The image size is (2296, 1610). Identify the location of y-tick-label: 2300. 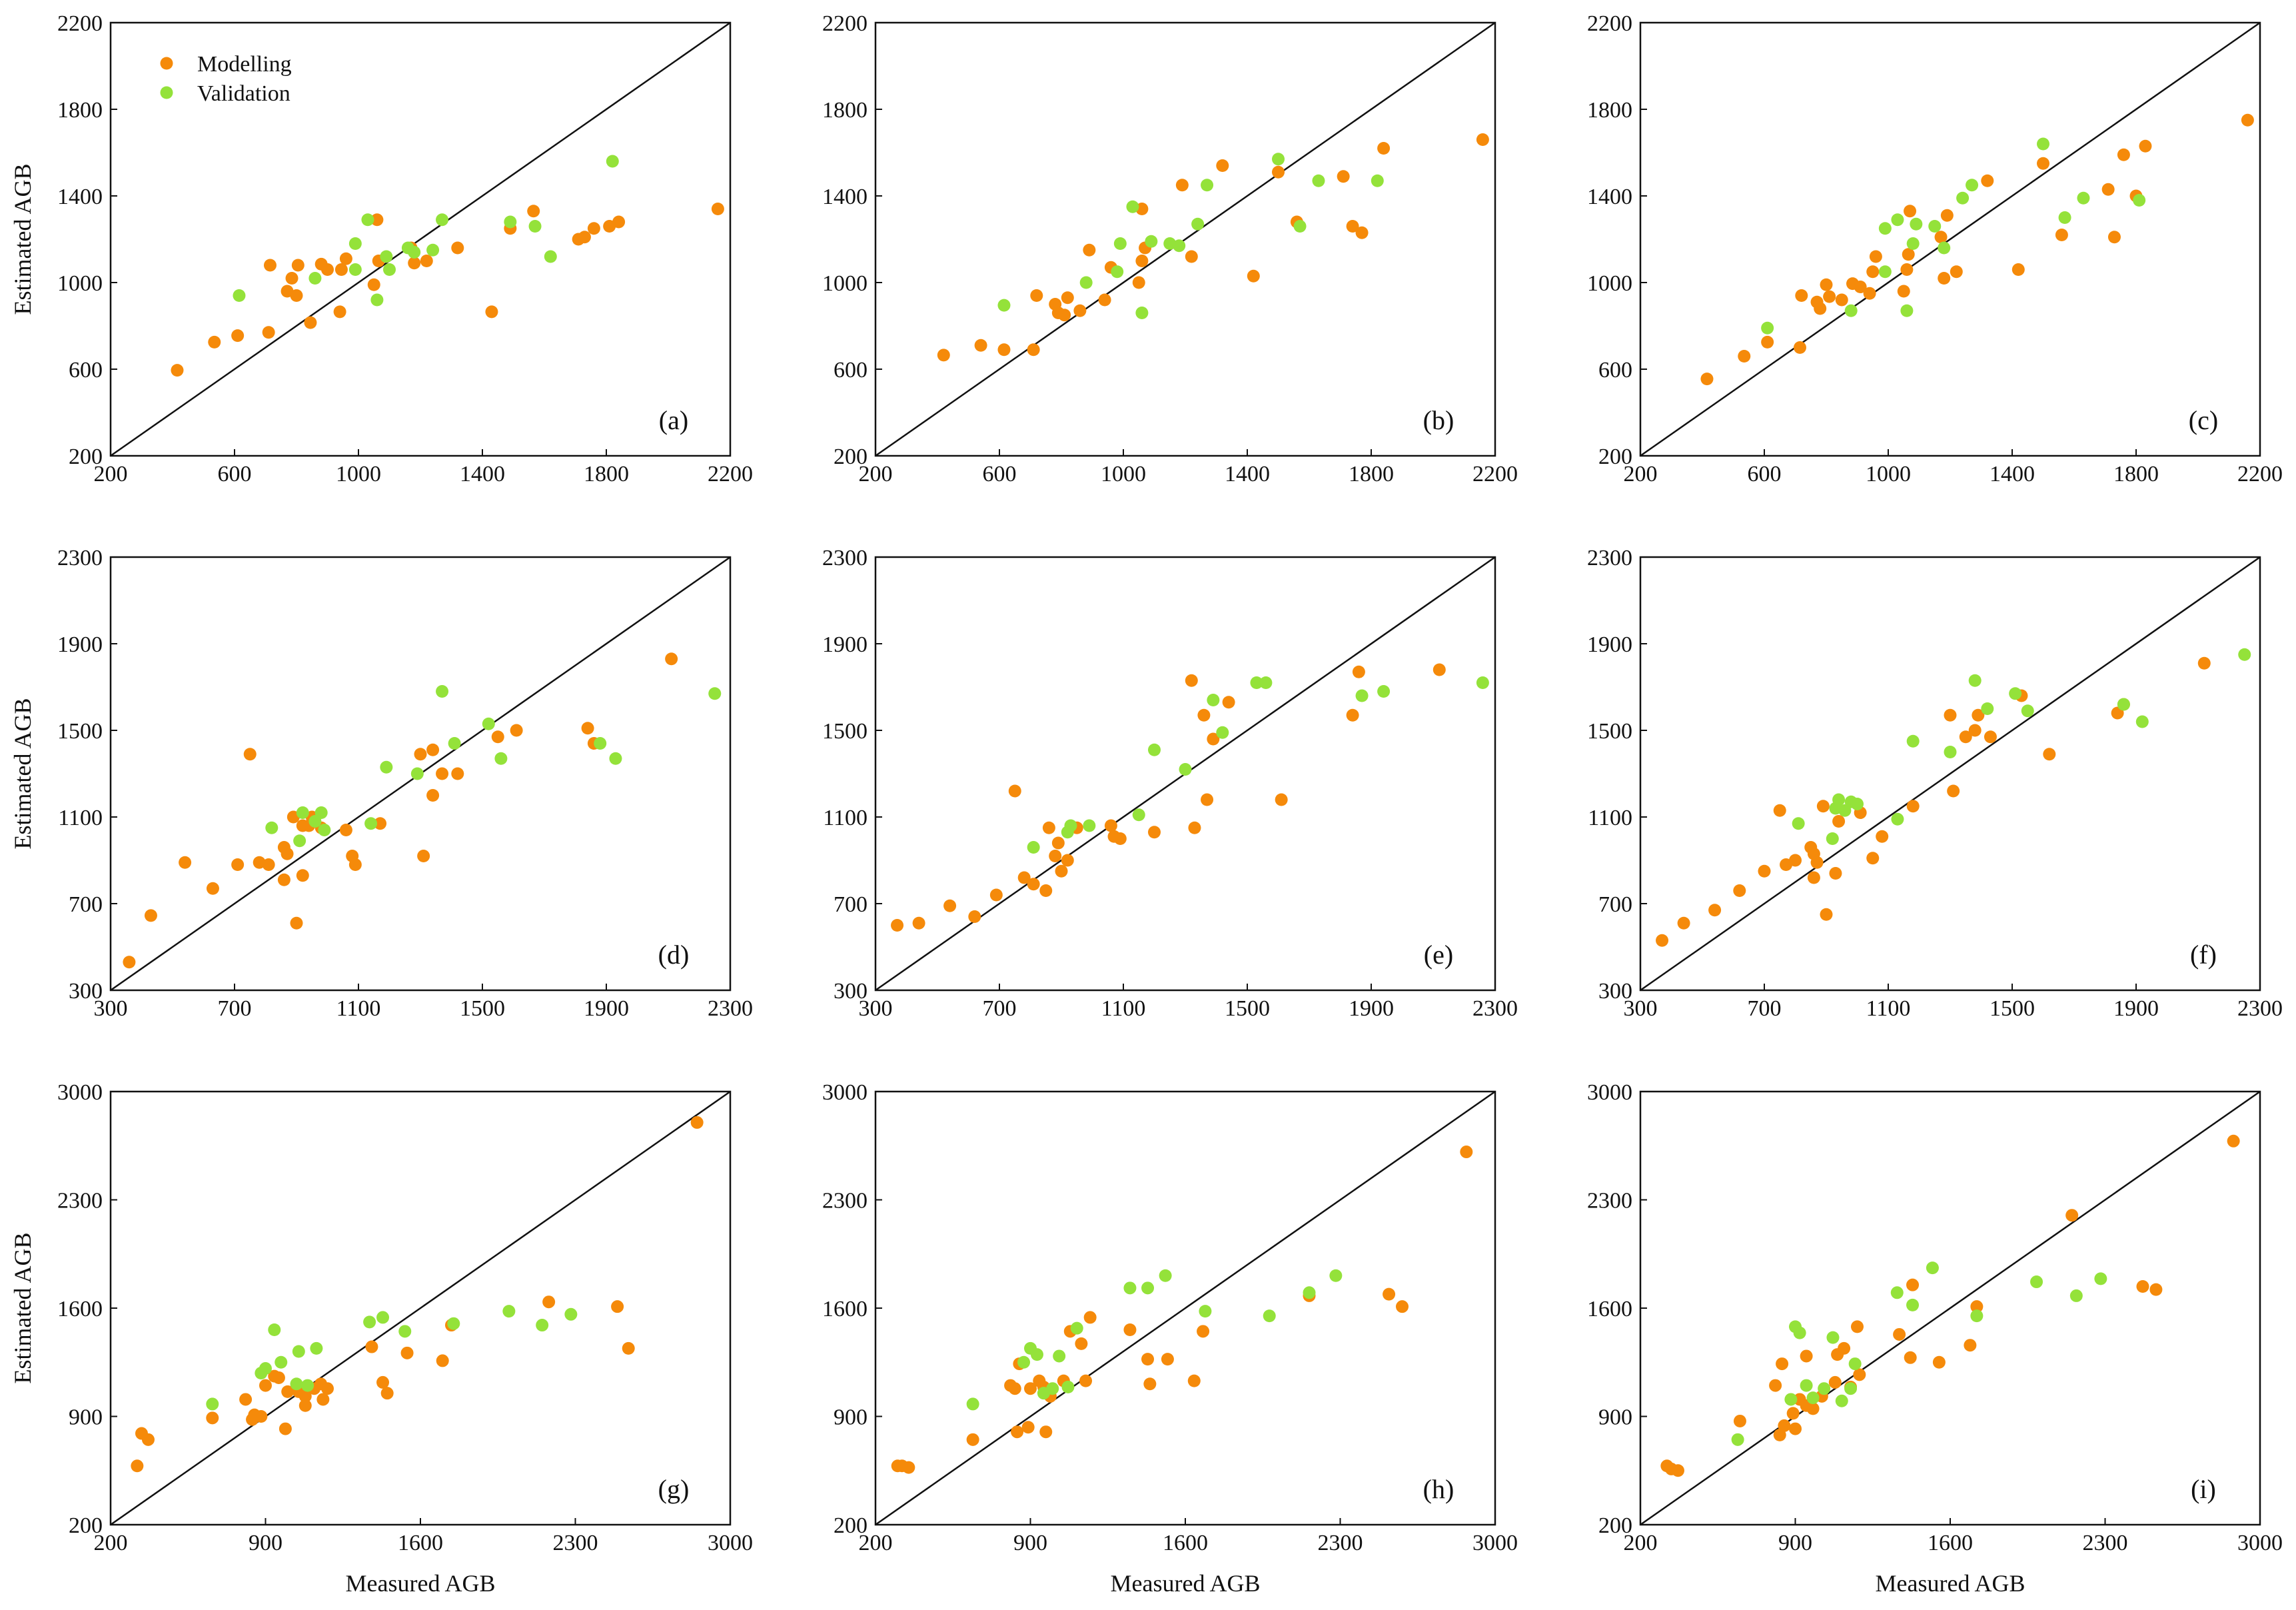
(844, 1201).